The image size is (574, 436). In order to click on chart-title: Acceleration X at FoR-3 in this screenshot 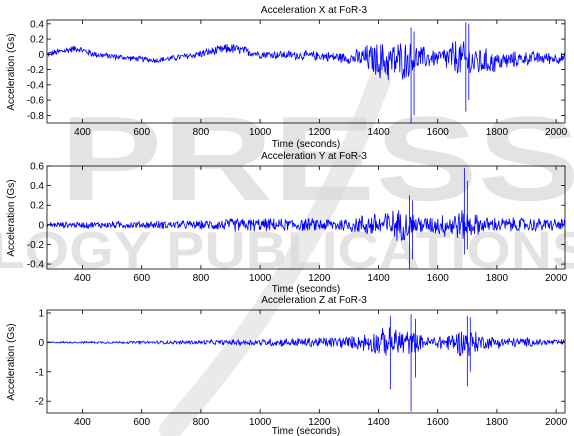, I will do `click(314, 10)`.